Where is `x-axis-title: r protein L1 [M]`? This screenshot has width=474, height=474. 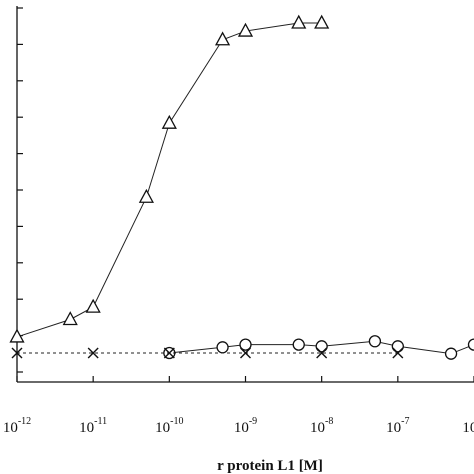 x-axis-title: r protein L1 [M] is located at coordinates (270, 466).